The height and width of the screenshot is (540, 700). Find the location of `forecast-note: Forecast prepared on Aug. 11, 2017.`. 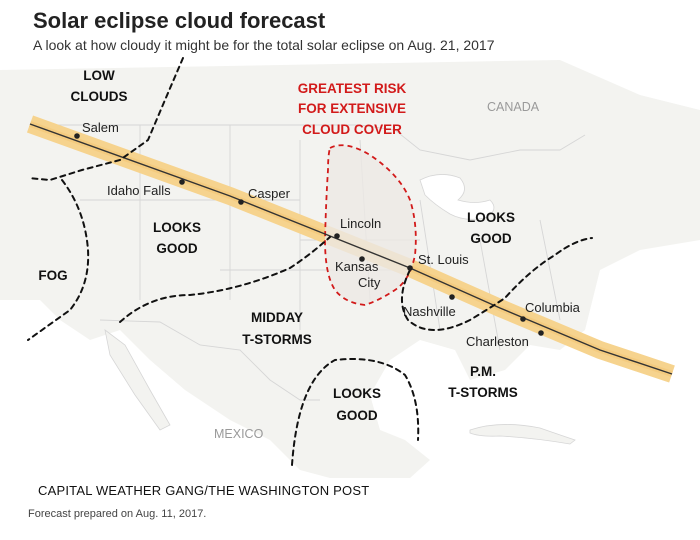

forecast-note: Forecast prepared on Aug. 11, 2017. is located at coordinates (117, 514).